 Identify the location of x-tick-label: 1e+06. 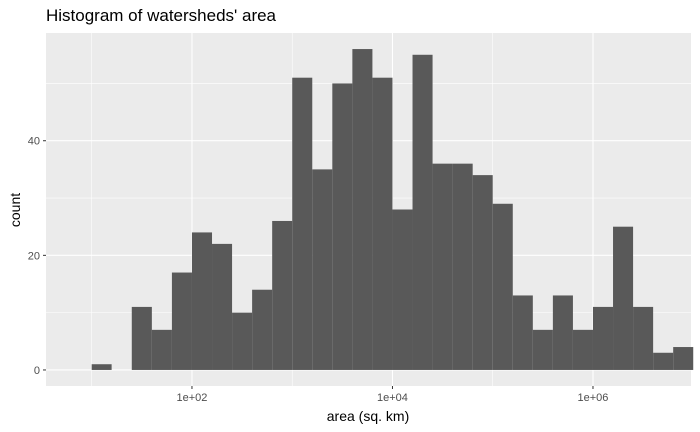
(593, 398).